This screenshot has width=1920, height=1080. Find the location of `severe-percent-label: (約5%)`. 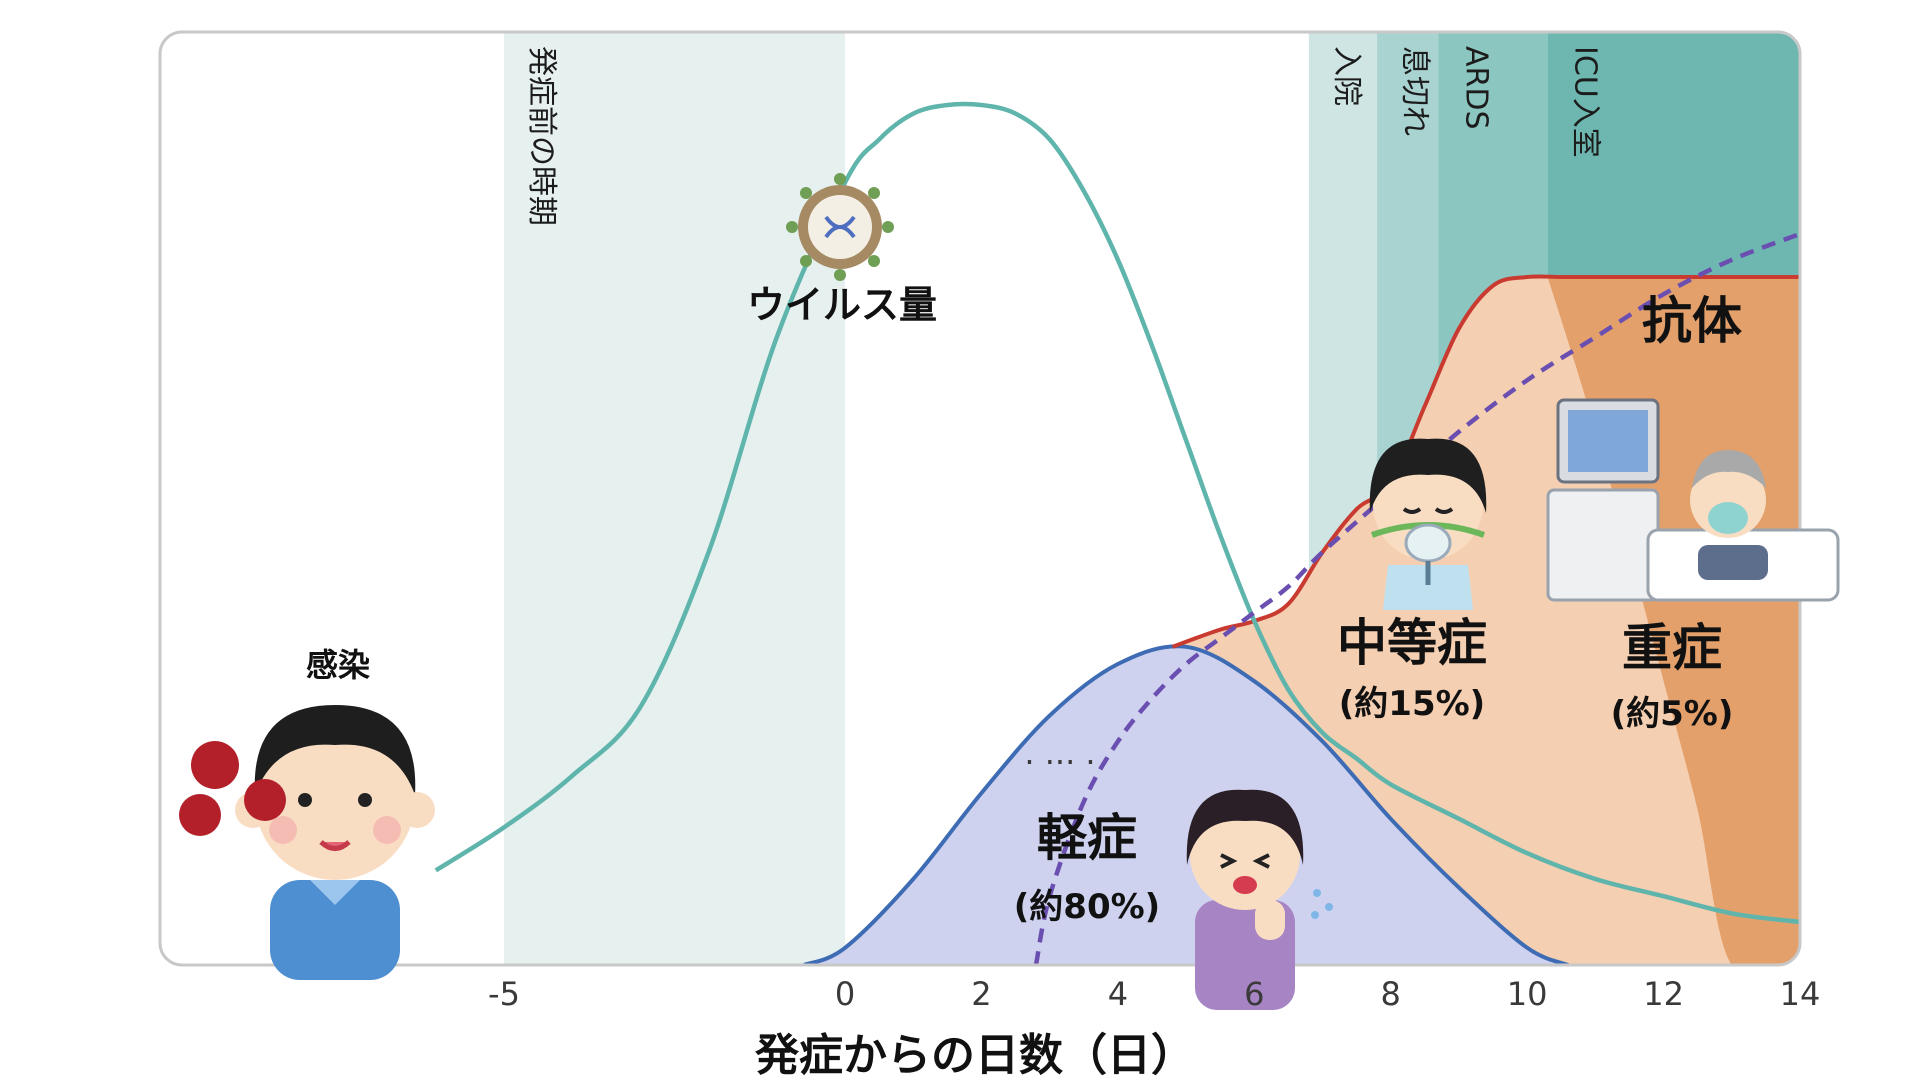

severe-percent-label: (約5%) is located at coordinates (1672, 714).